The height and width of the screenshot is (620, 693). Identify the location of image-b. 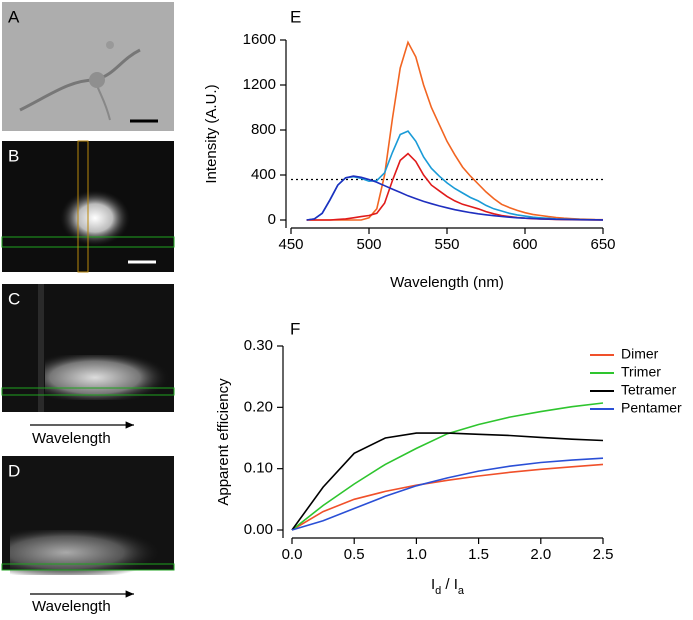
(88, 206).